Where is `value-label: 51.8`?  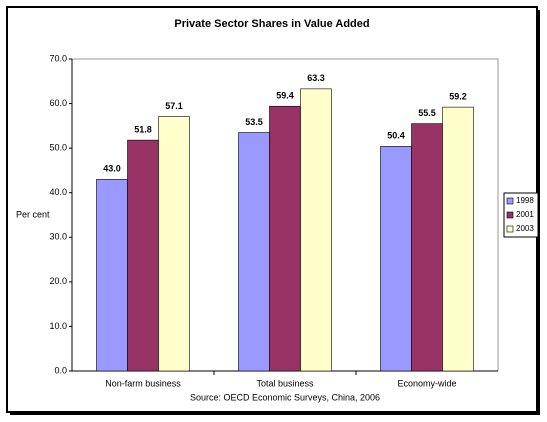
value-label: 51.8 is located at coordinates (143, 129).